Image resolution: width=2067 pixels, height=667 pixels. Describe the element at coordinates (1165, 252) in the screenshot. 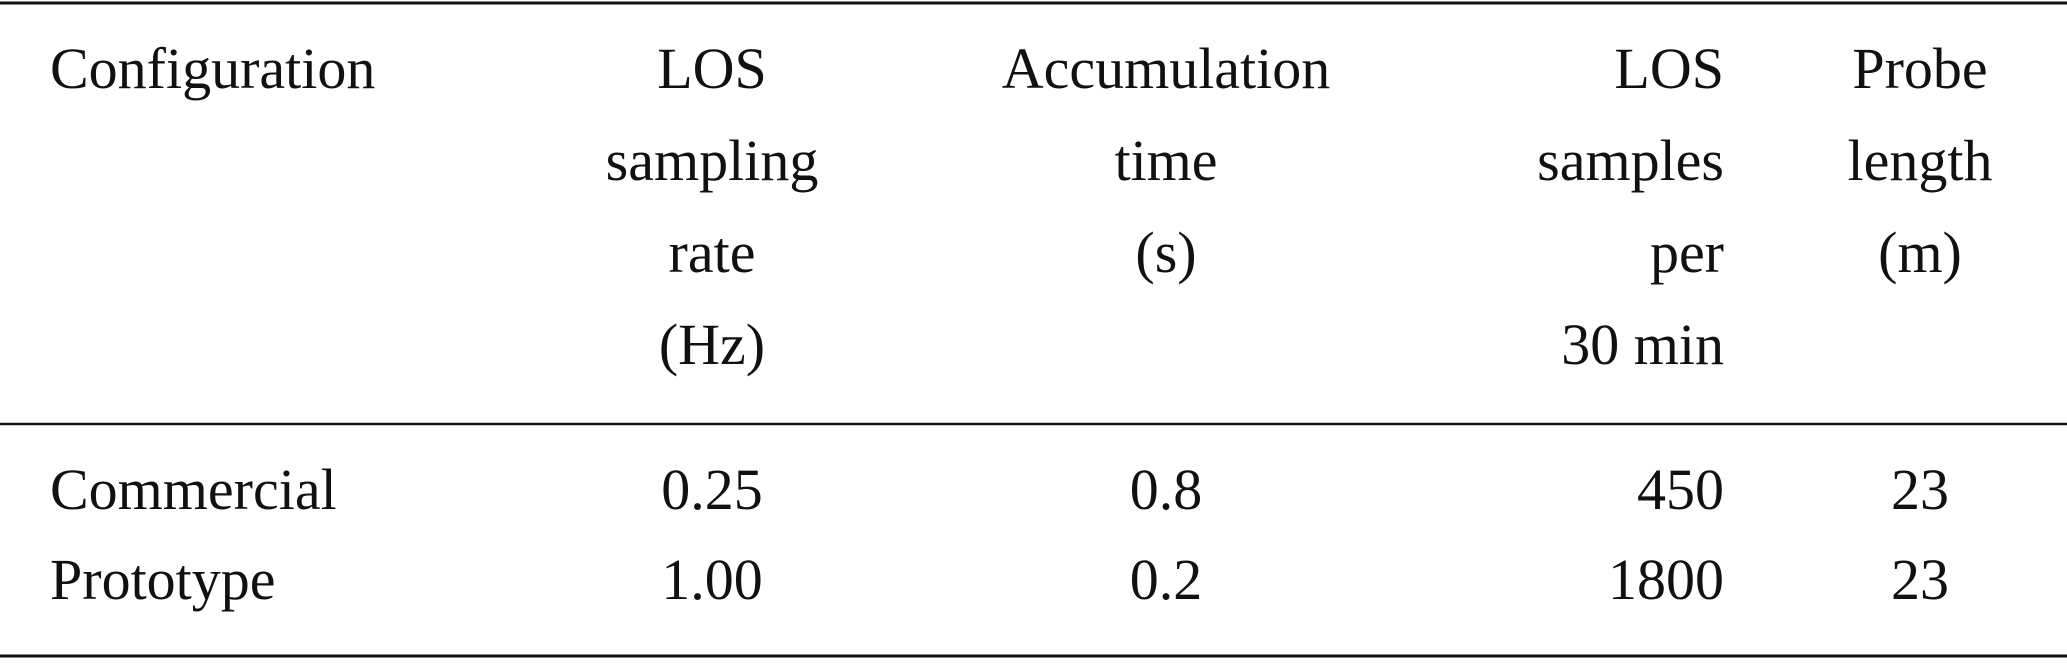

I see `header-cell: (s)` at that location.